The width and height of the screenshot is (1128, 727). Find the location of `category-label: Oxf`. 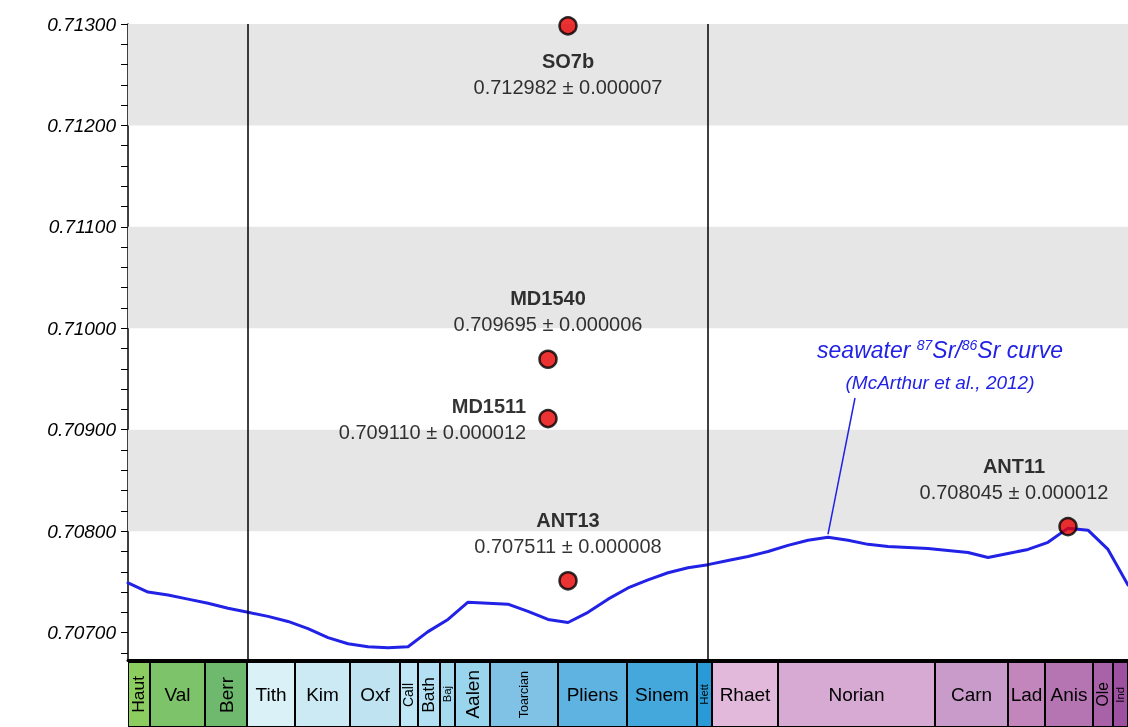

category-label: Oxf is located at coordinates (375, 694).